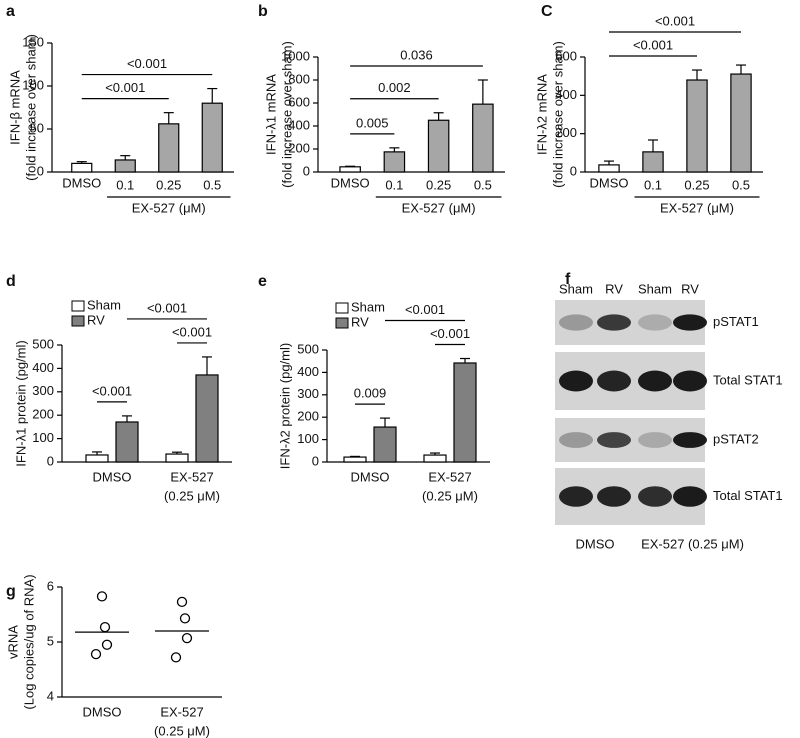 This screenshot has width=800, height=738. What do you see at coordinates (14, 107) in the screenshot?
I see `y-axis-label: IFN-β mRNA` at bounding box center [14, 107].